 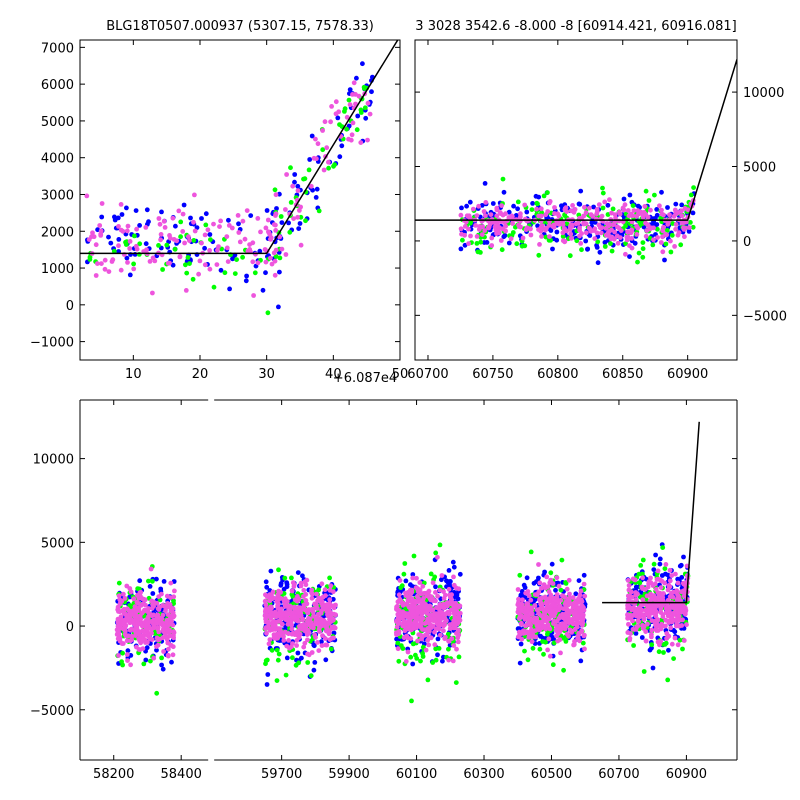 I want to click on pink-series, so click(x=402, y=611).